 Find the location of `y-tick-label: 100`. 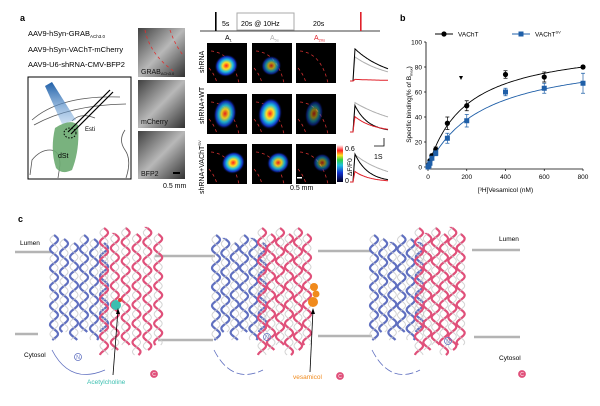

y-tick-label: 100 is located at coordinates (416, 43).